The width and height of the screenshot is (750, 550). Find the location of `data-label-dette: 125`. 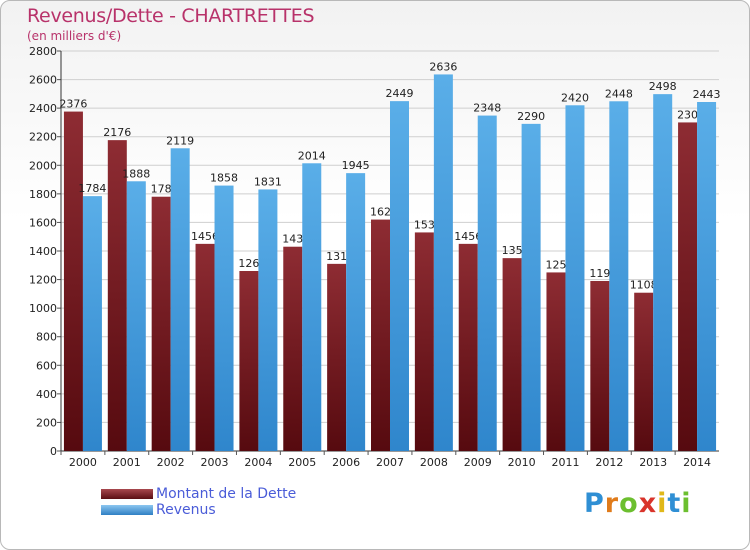

data-label-dette: 125 is located at coordinates (555, 264).